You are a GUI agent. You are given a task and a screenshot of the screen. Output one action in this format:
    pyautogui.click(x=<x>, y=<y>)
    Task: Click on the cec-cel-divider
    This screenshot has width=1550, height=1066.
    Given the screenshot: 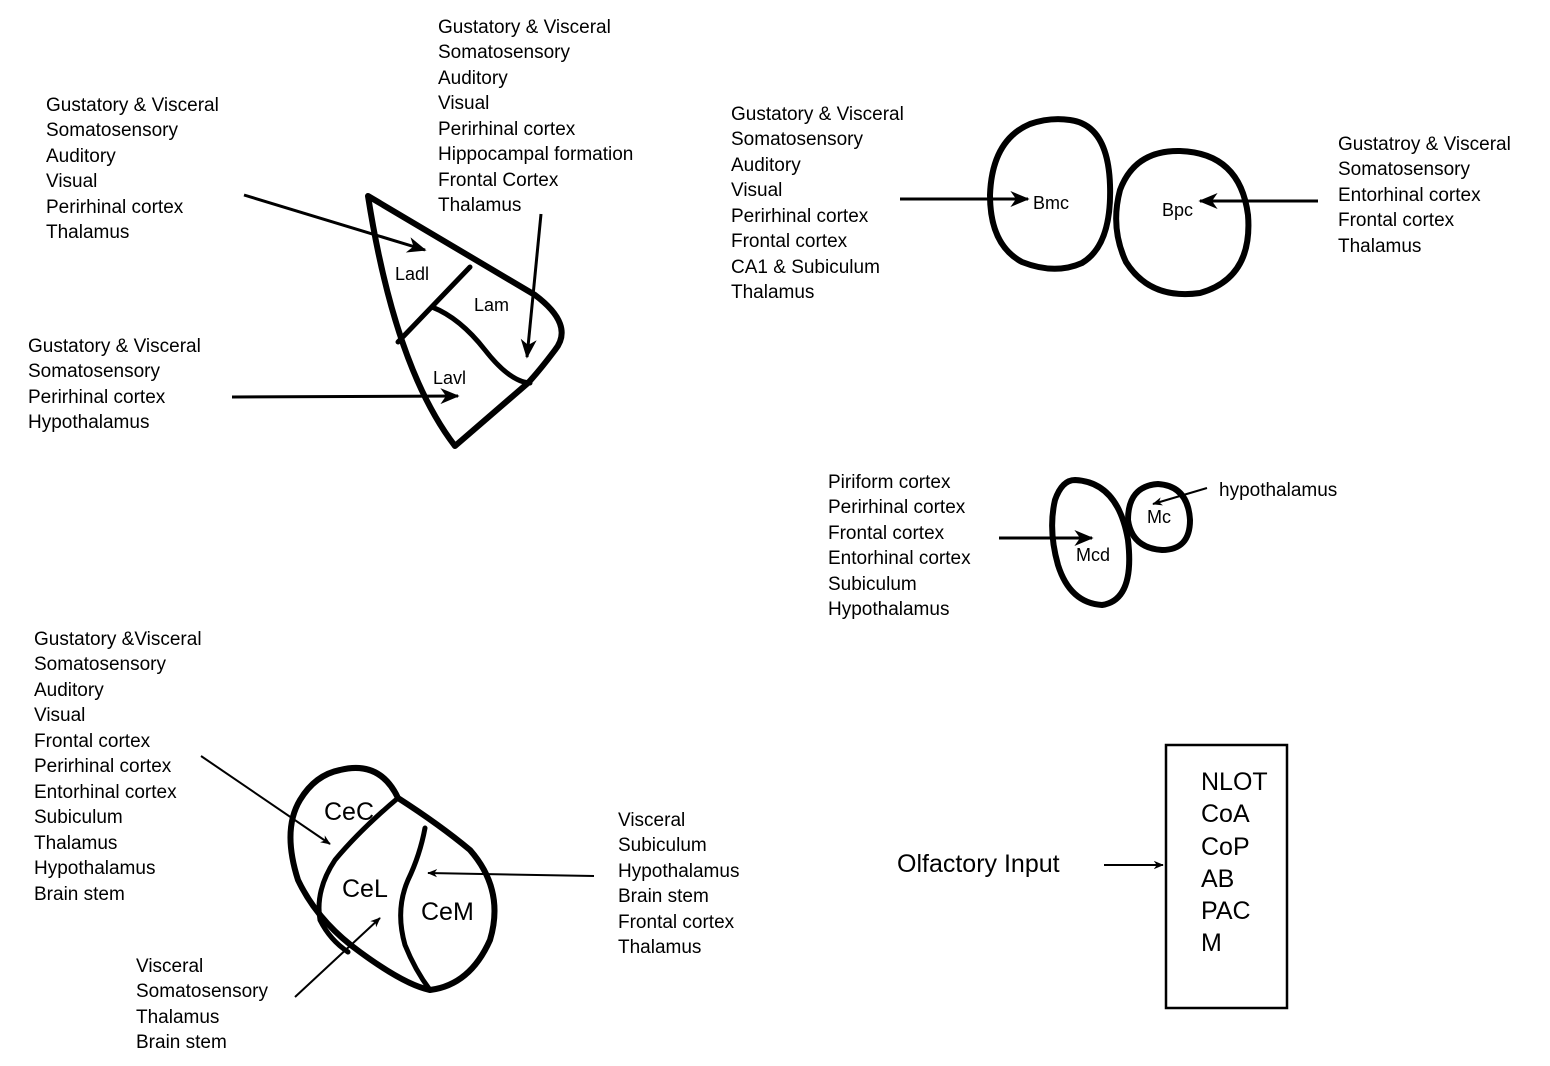 What is the action you would take?
    pyautogui.click(x=358, y=875)
    